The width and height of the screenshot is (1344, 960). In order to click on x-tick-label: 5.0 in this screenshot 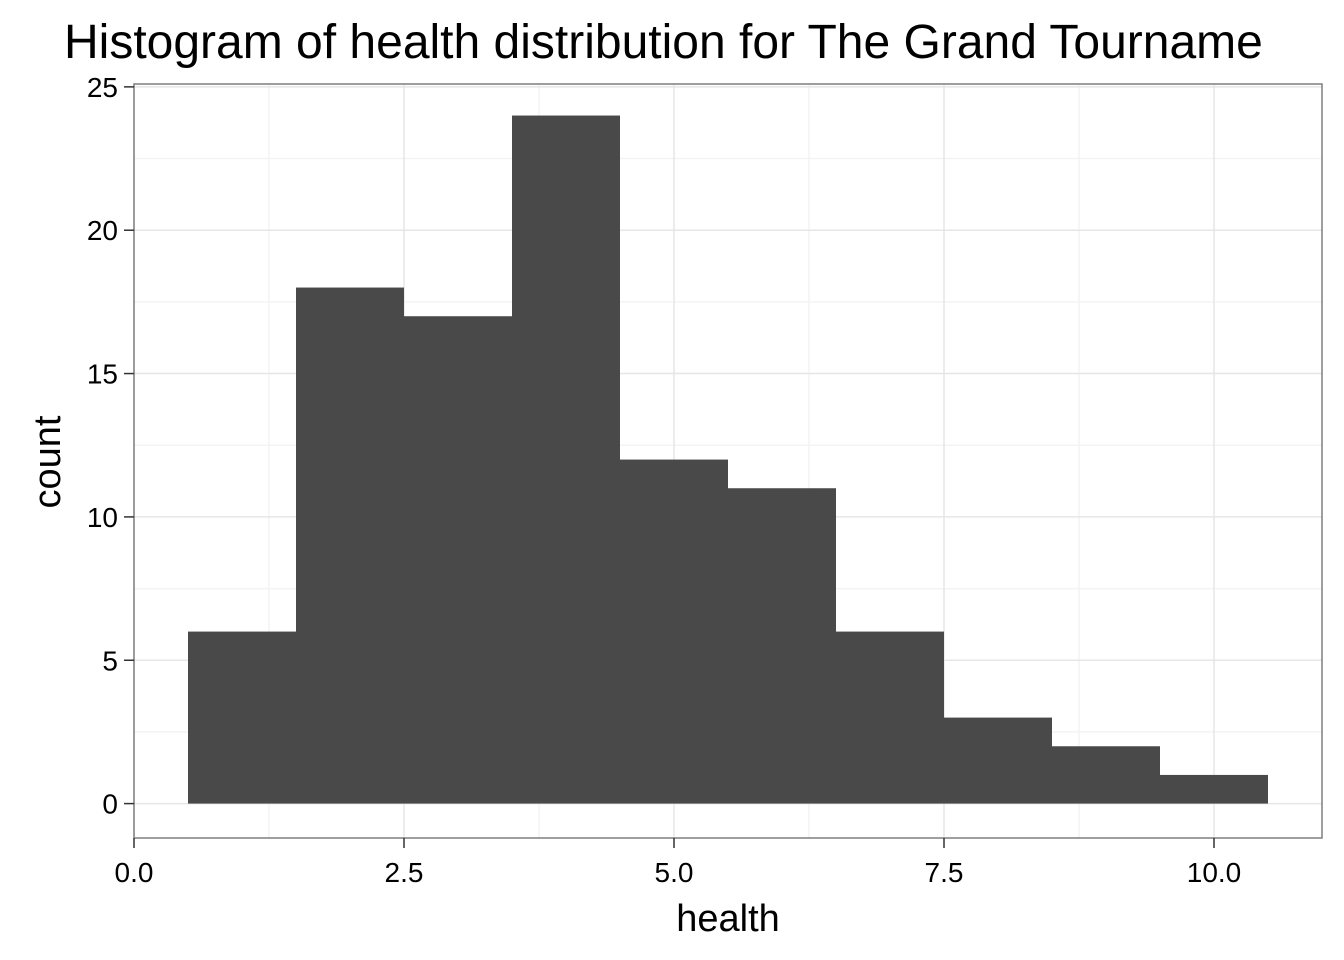, I will do `click(674, 872)`.